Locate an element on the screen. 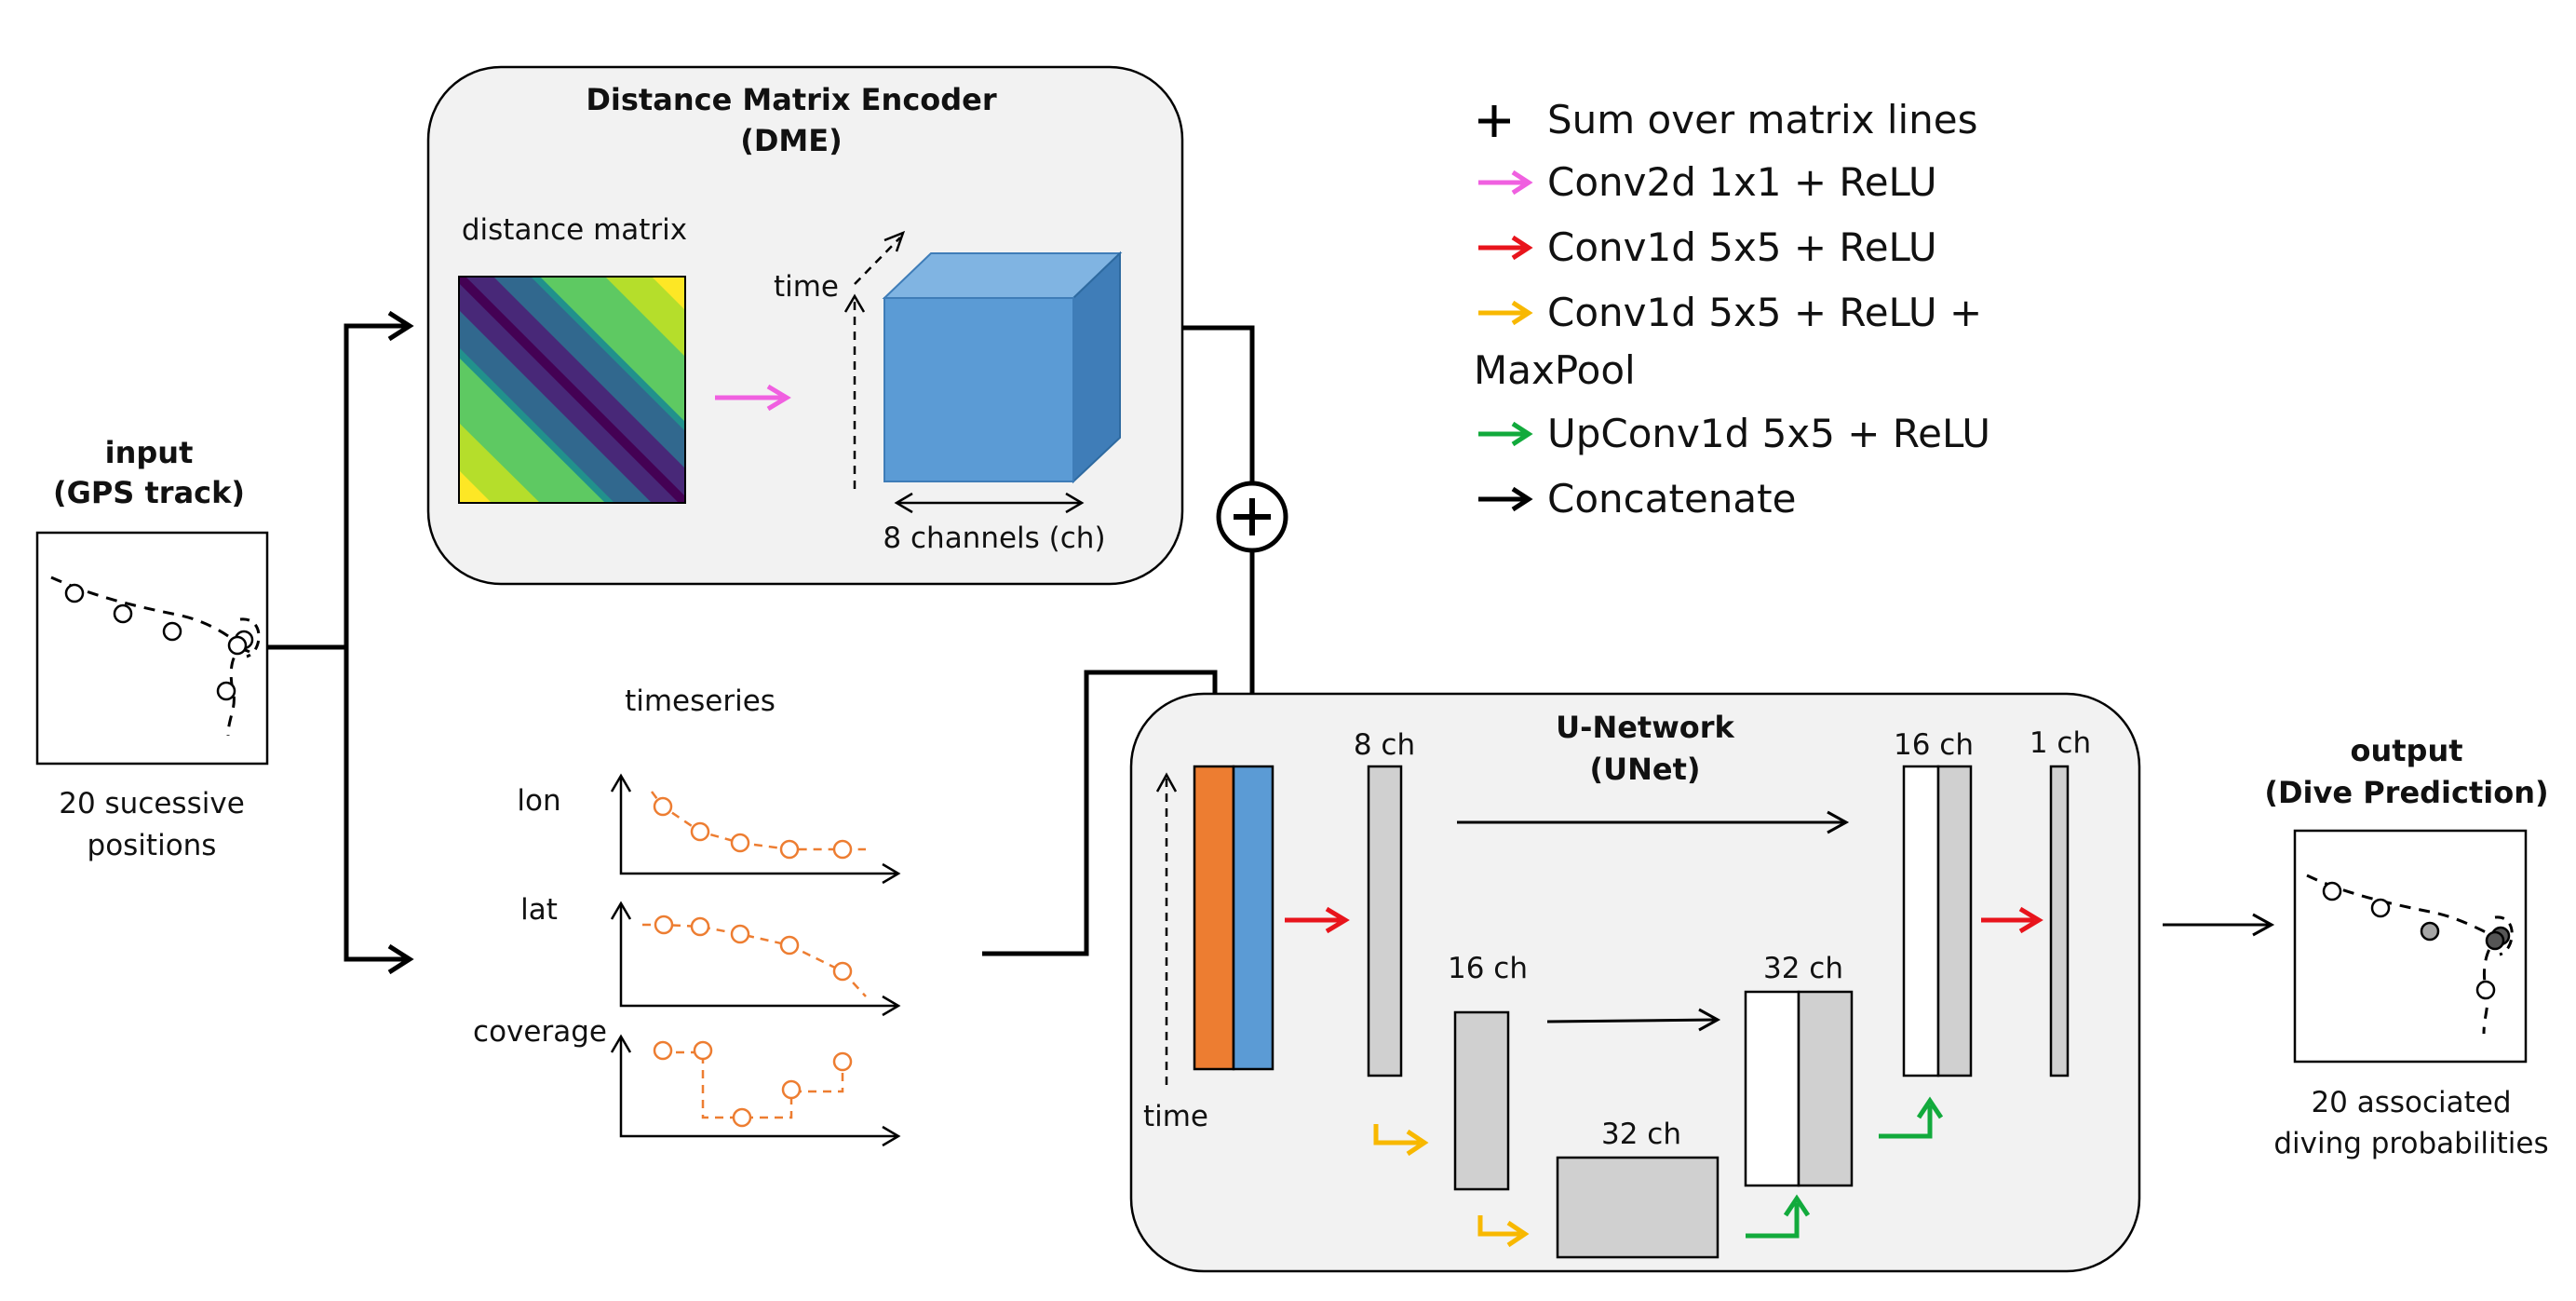 This screenshot has height=1301, width=2576. legend-item-upconv: UpConv1d 5x5 + ReLU is located at coordinates (1734, 434).